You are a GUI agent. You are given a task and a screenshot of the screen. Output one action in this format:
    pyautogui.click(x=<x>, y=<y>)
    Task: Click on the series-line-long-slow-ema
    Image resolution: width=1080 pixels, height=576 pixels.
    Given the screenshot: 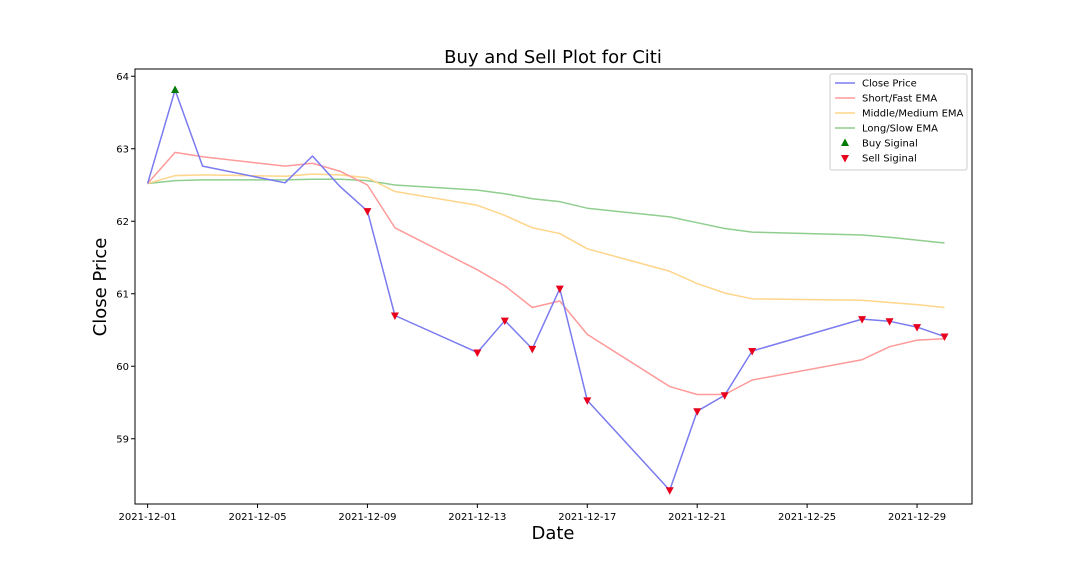 What is the action you would take?
    pyautogui.click(x=546, y=211)
    